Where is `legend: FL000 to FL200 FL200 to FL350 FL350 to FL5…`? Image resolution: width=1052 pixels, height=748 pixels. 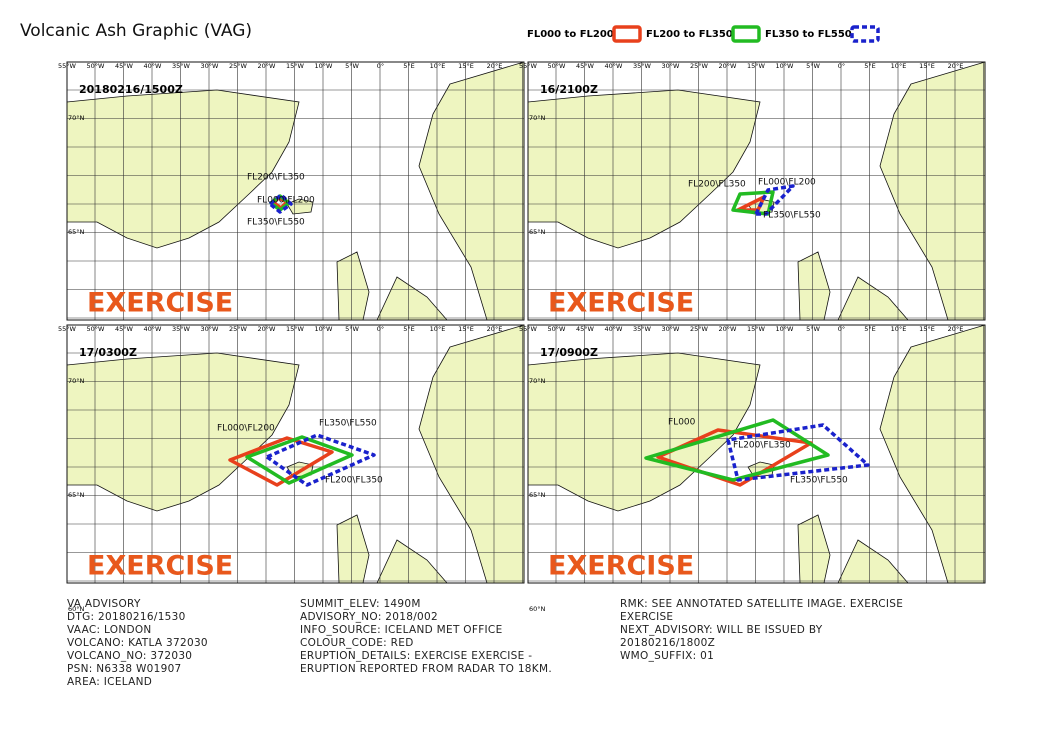
legend: FL000 to FL200 FL200 to FL350 FL350 to FL5… is located at coordinates (703, 34).